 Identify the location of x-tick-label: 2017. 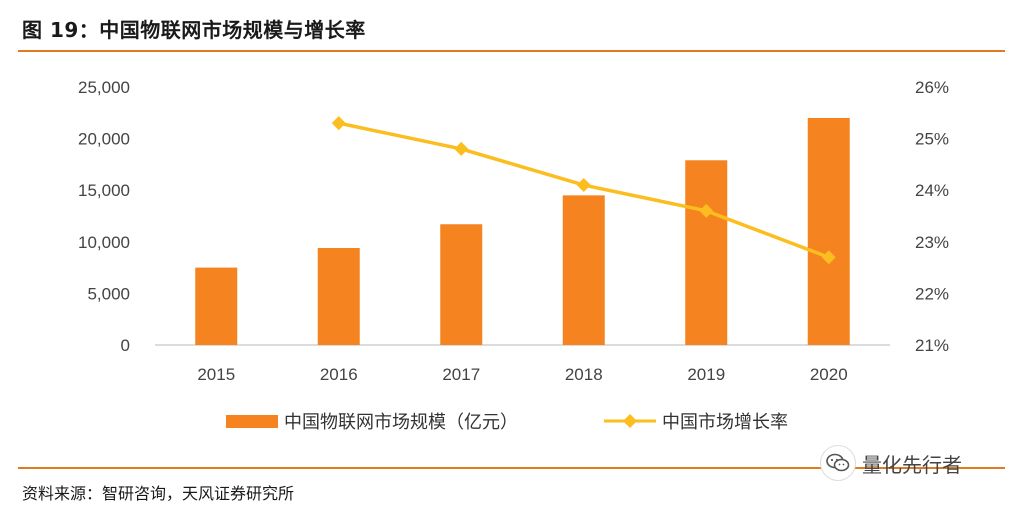
(461, 374).